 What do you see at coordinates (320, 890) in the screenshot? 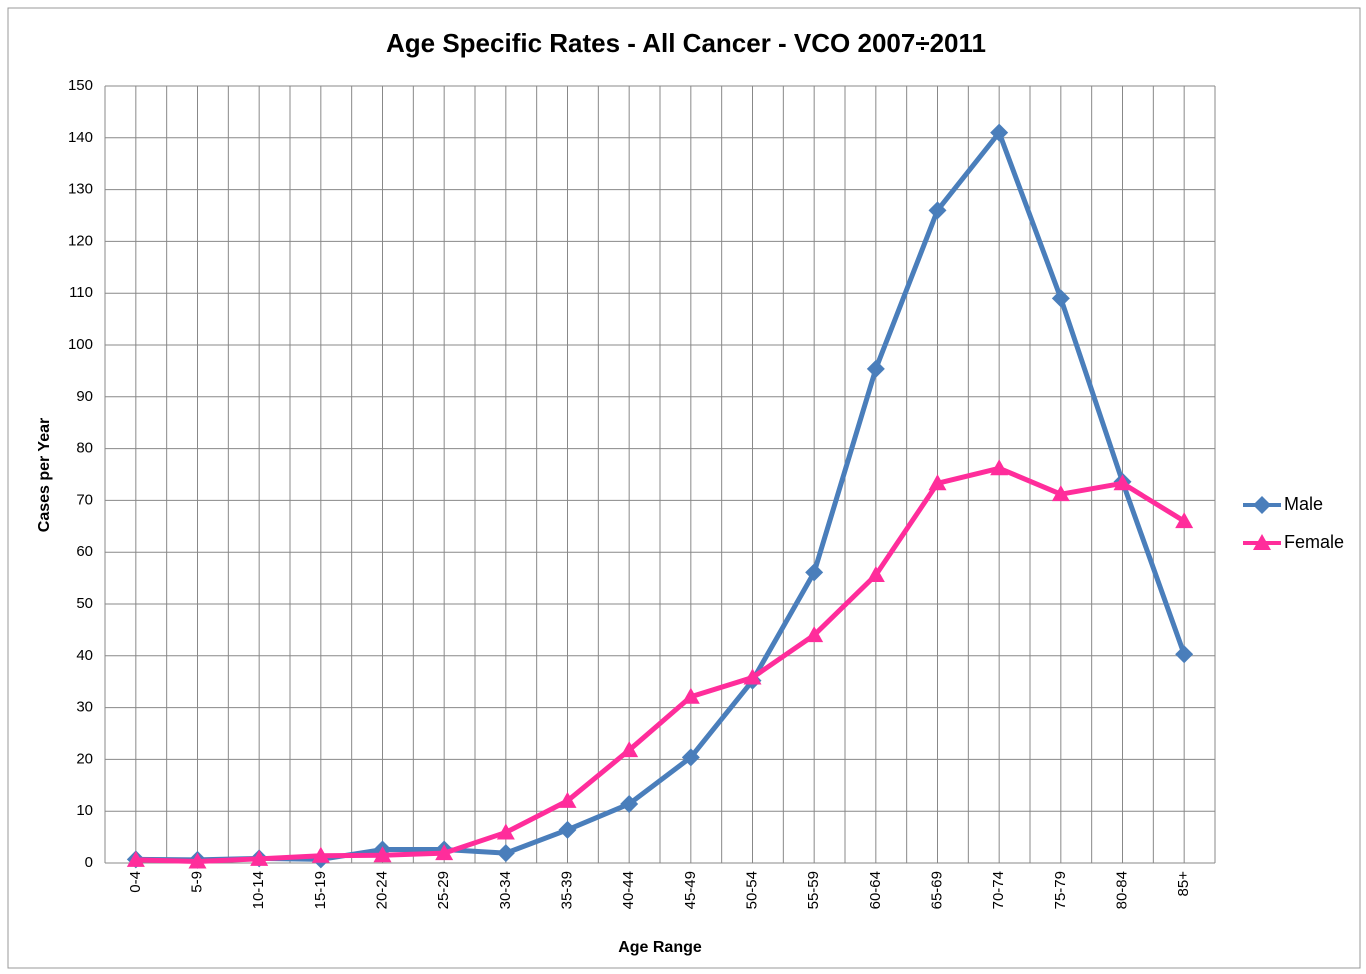
I see `x-tick-label: 15-19` at bounding box center [320, 890].